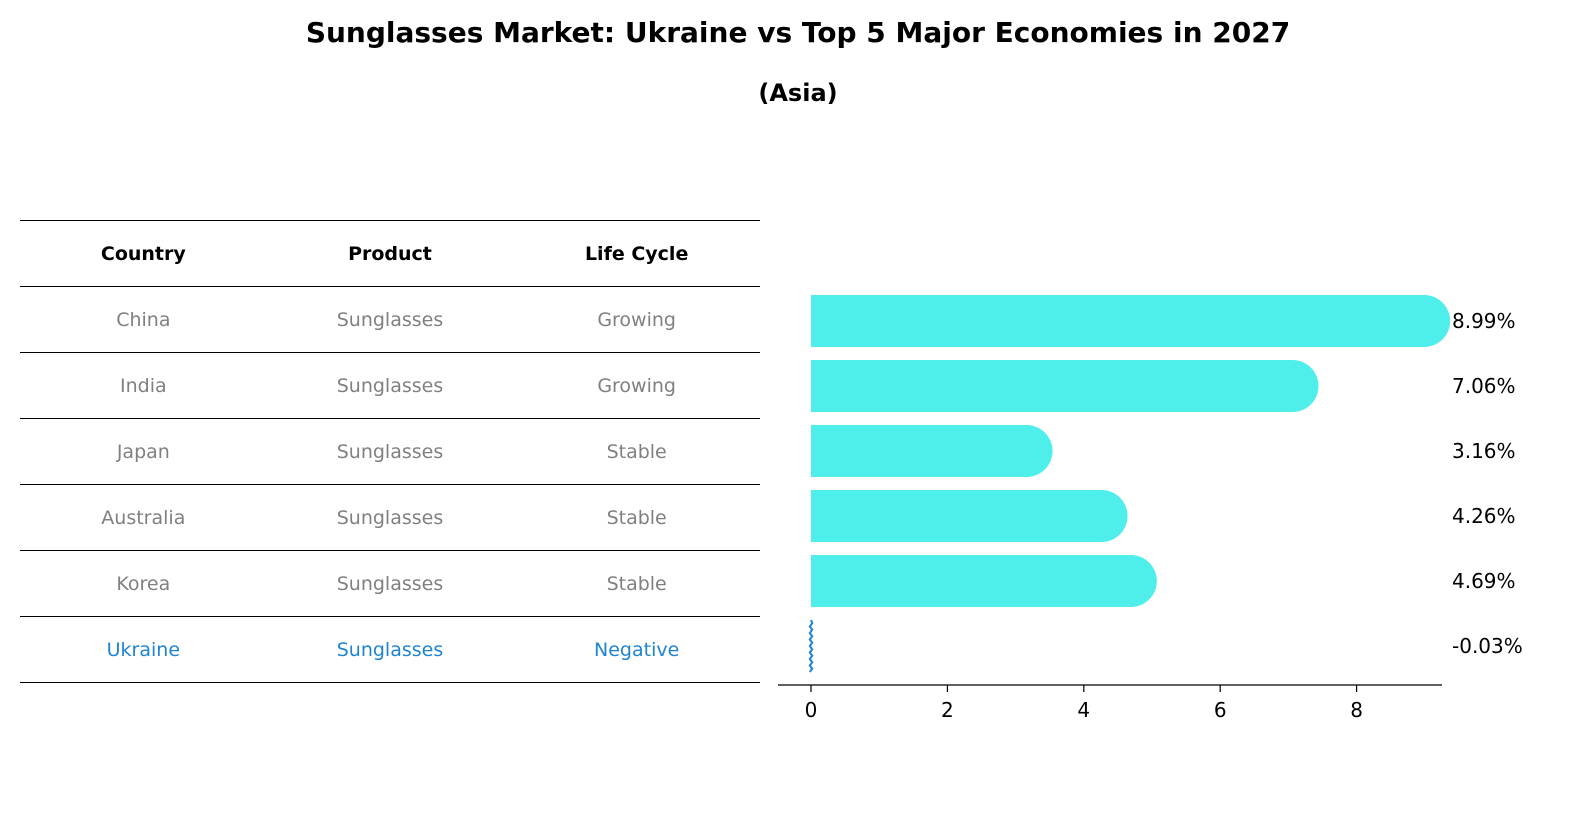 The image size is (1596, 823). I want to click on data-label-korea: 4.69%, so click(1484, 581).